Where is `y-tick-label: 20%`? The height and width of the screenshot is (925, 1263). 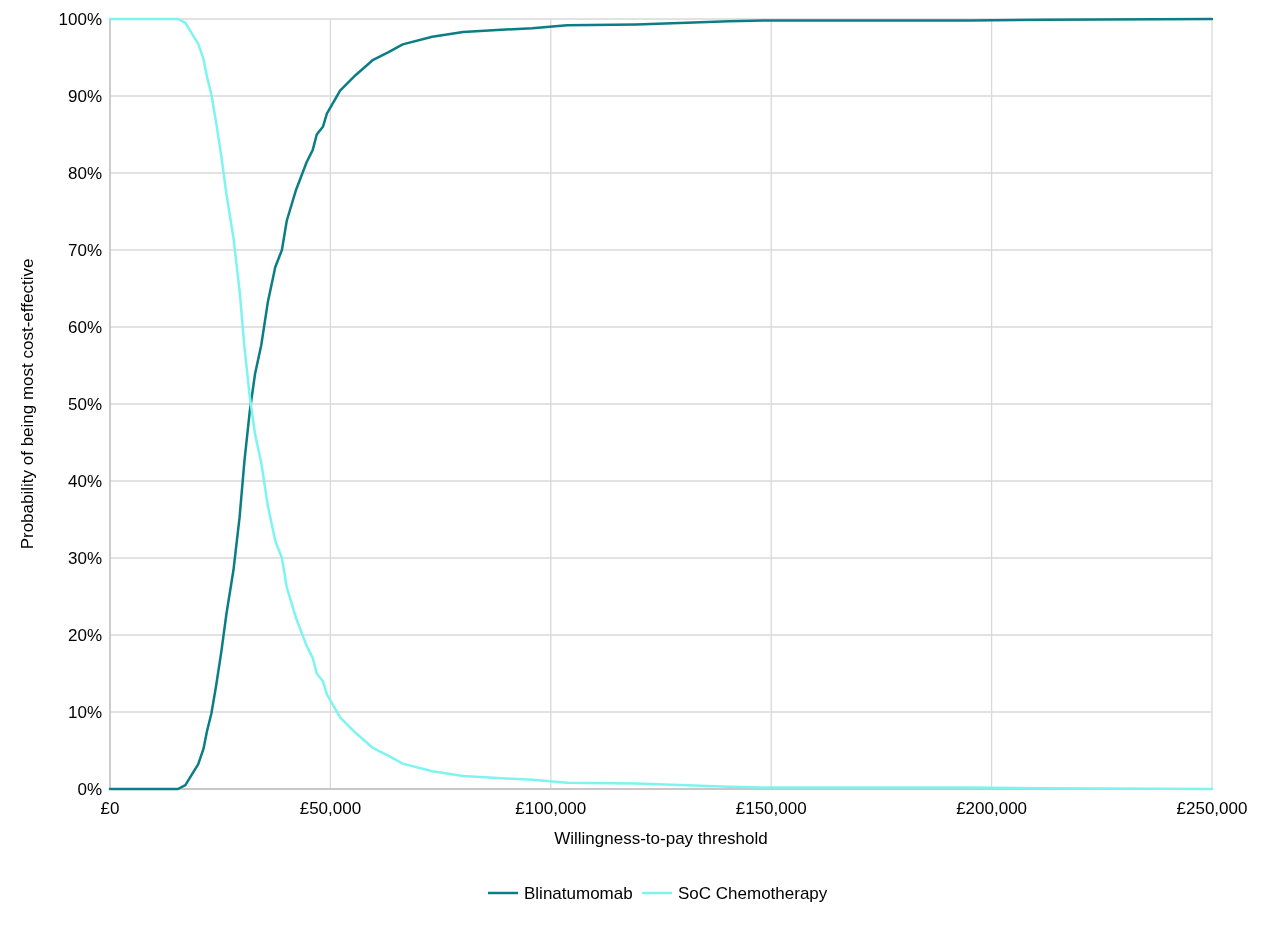 y-tick-label: 20% is located at coordinates (84, 635).